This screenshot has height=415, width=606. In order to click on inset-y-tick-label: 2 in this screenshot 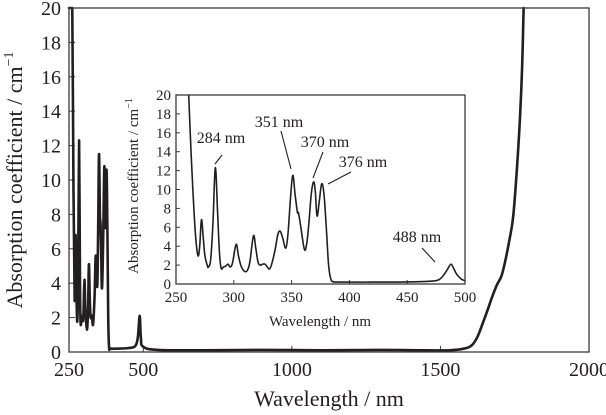, I will do `click(168, 266)`.